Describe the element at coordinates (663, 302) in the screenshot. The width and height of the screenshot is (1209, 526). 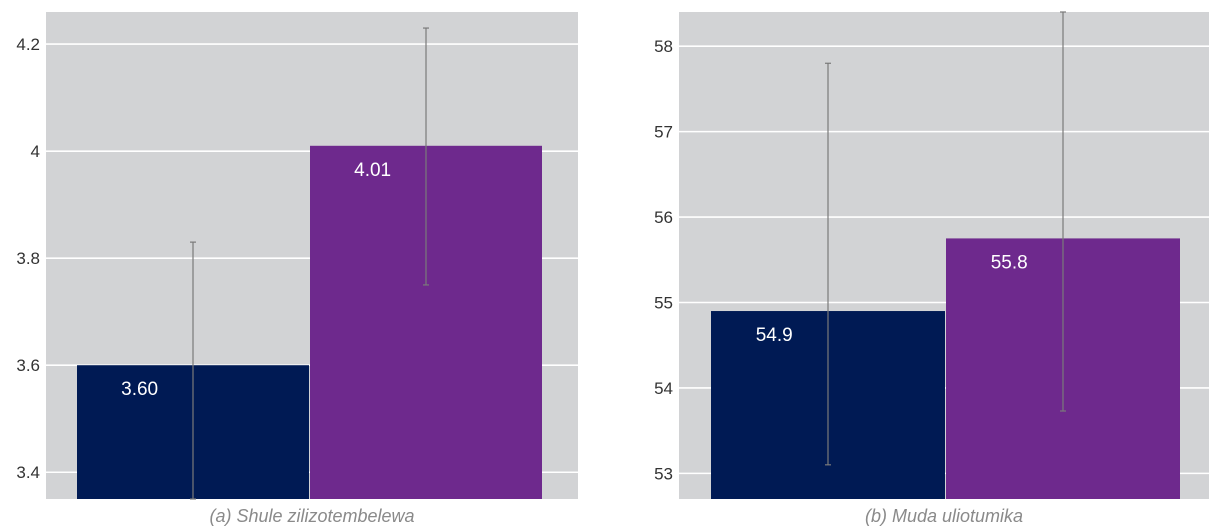
I see `y-tick-label: 55` at that location.